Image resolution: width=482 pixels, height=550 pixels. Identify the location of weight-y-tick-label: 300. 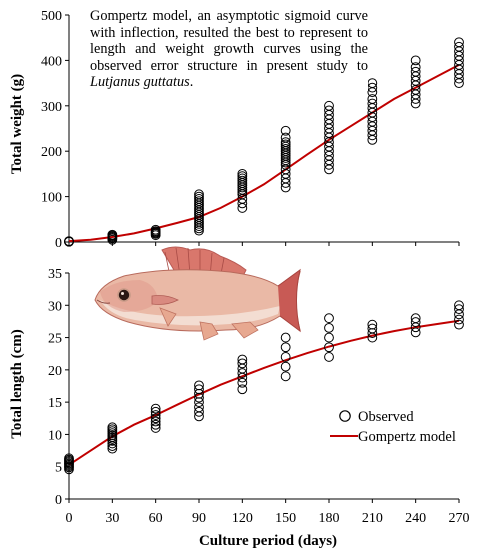
(51, 107).